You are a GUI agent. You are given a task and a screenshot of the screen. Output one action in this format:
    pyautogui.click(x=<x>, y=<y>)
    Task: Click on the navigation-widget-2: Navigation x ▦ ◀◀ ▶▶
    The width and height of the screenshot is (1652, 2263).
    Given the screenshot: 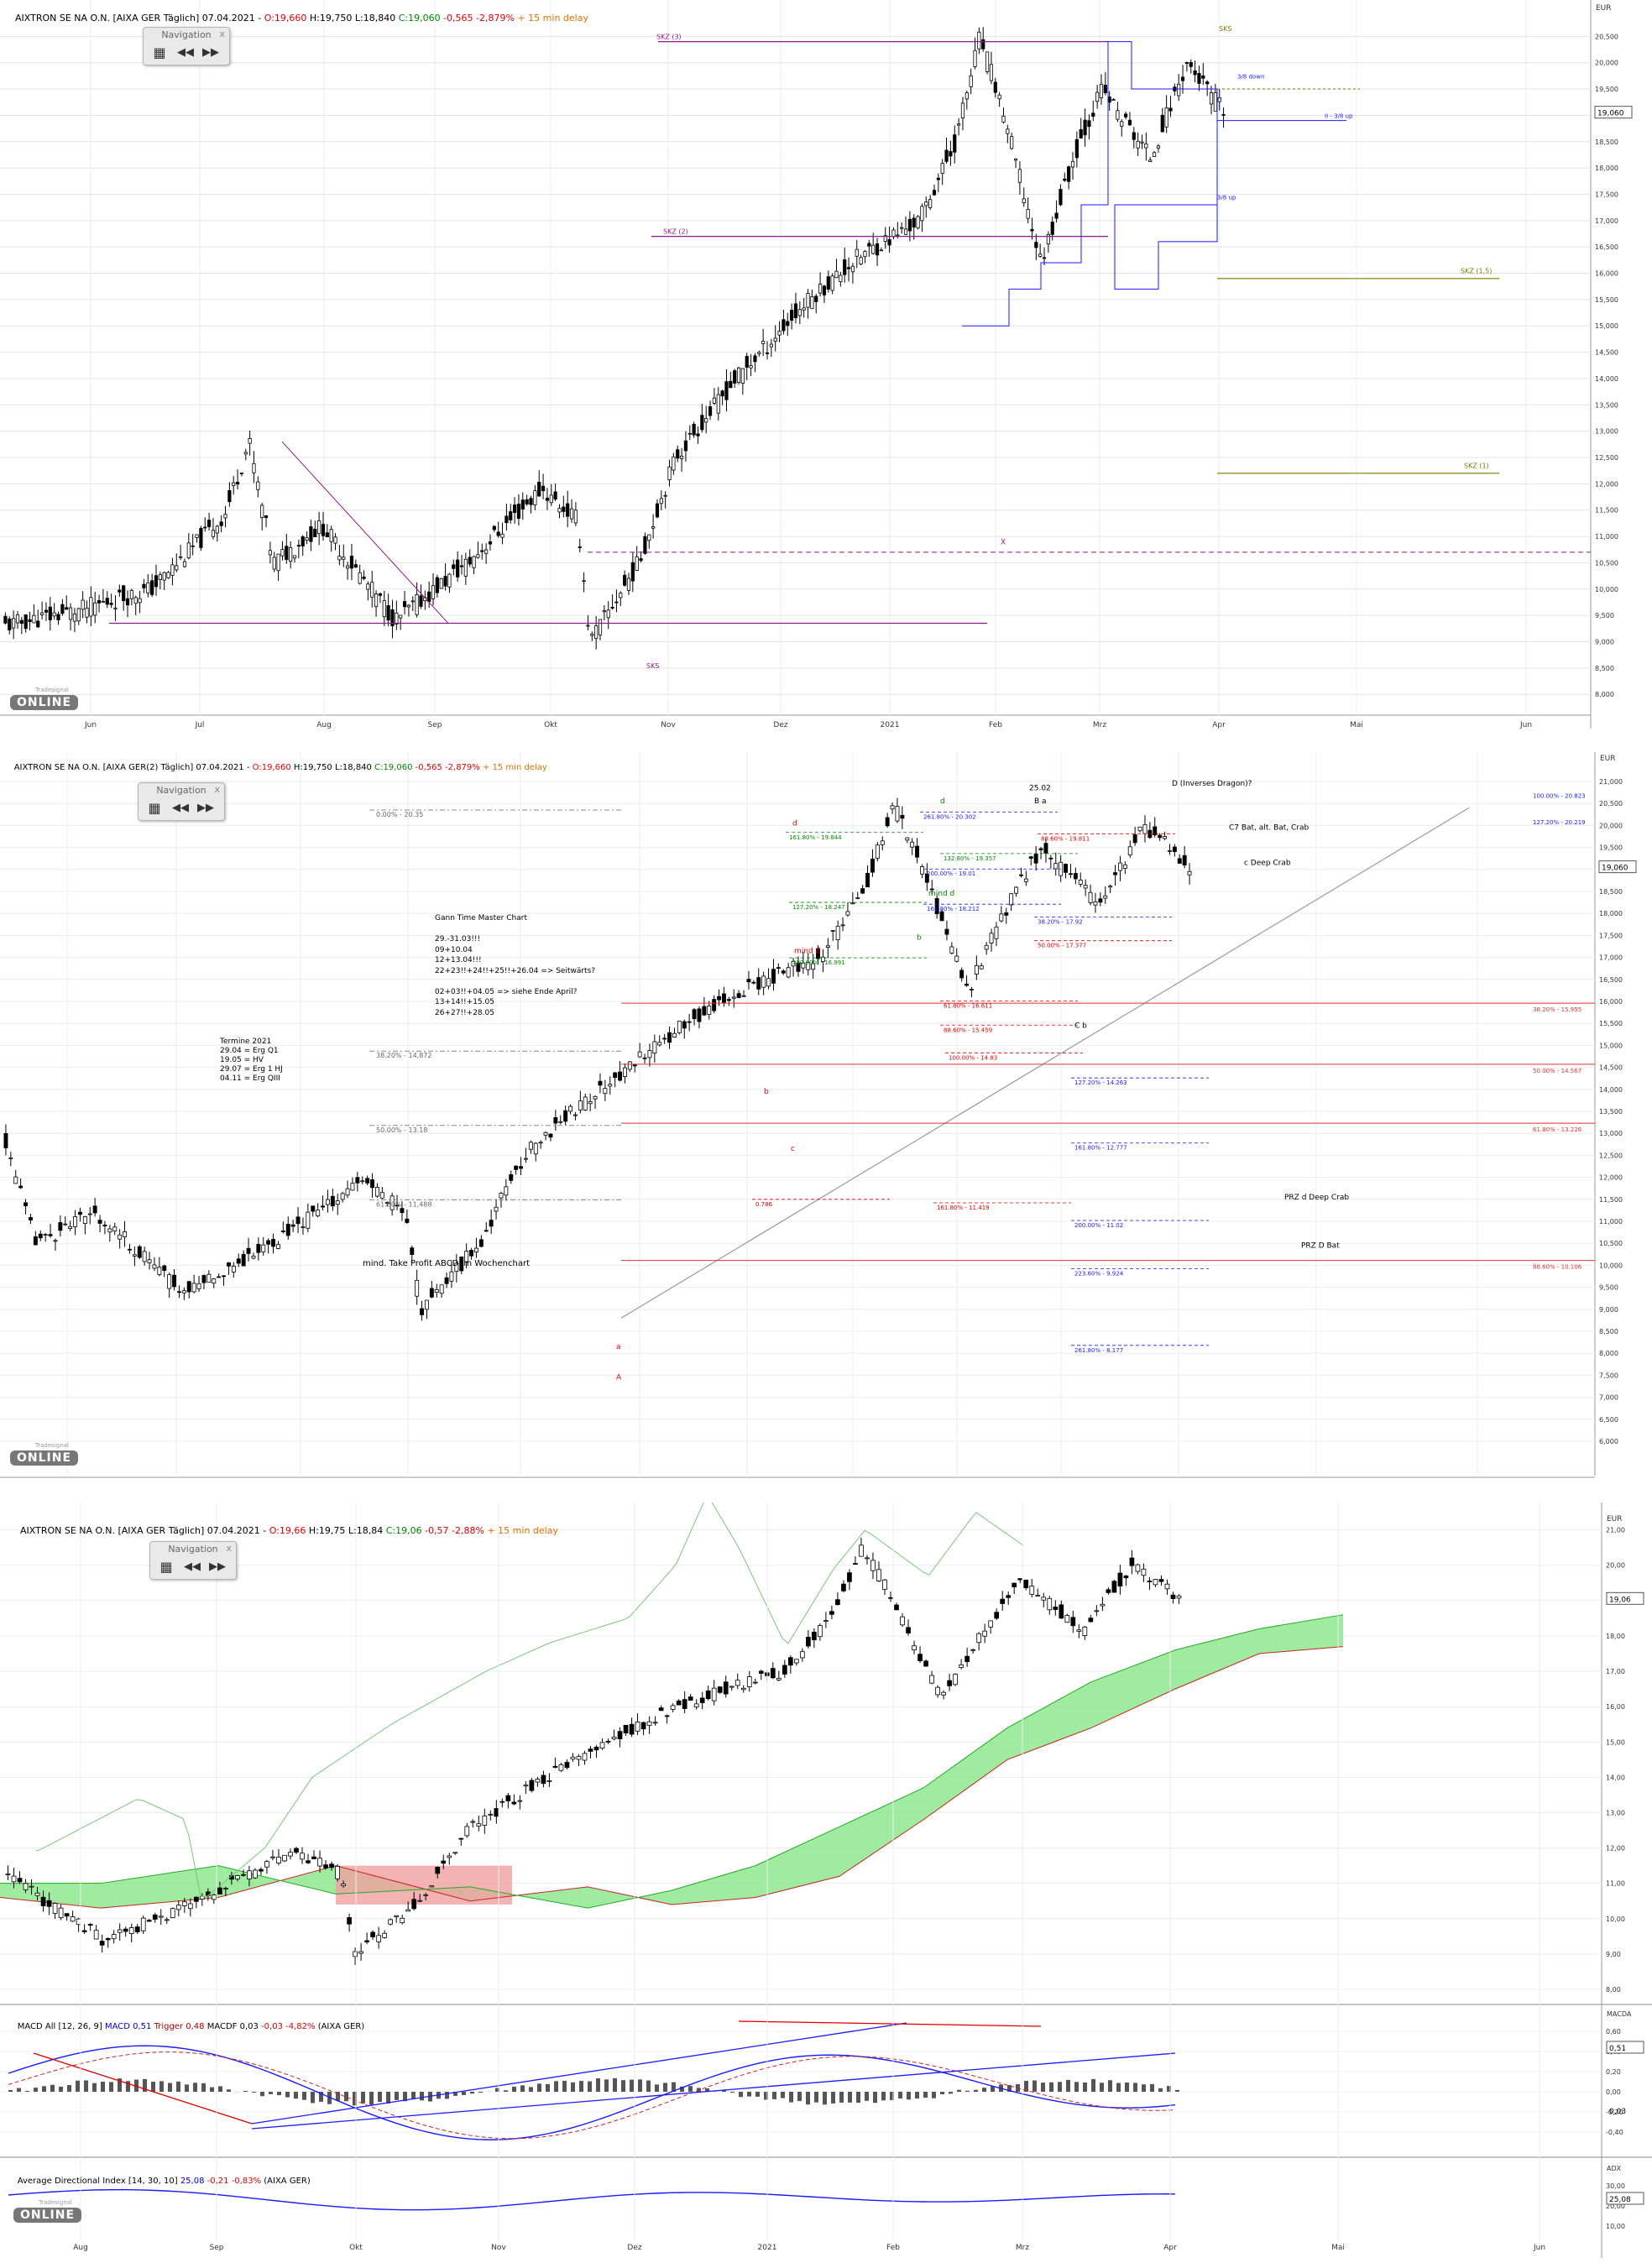 What is the action you would take?
    pyautogui.click(x=181, y=801)
    